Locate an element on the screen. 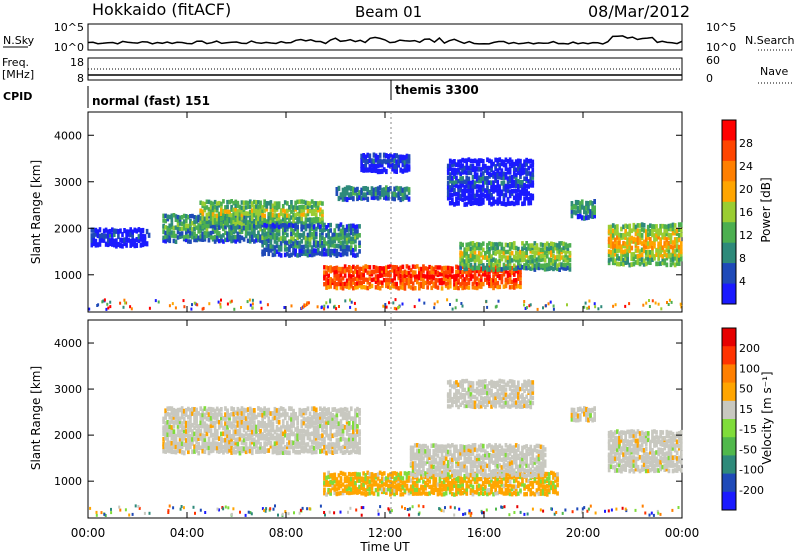 This screenshot has width=800, height=554. nsearch-tick-top: 10^5 is located at coordinates (721, 27).